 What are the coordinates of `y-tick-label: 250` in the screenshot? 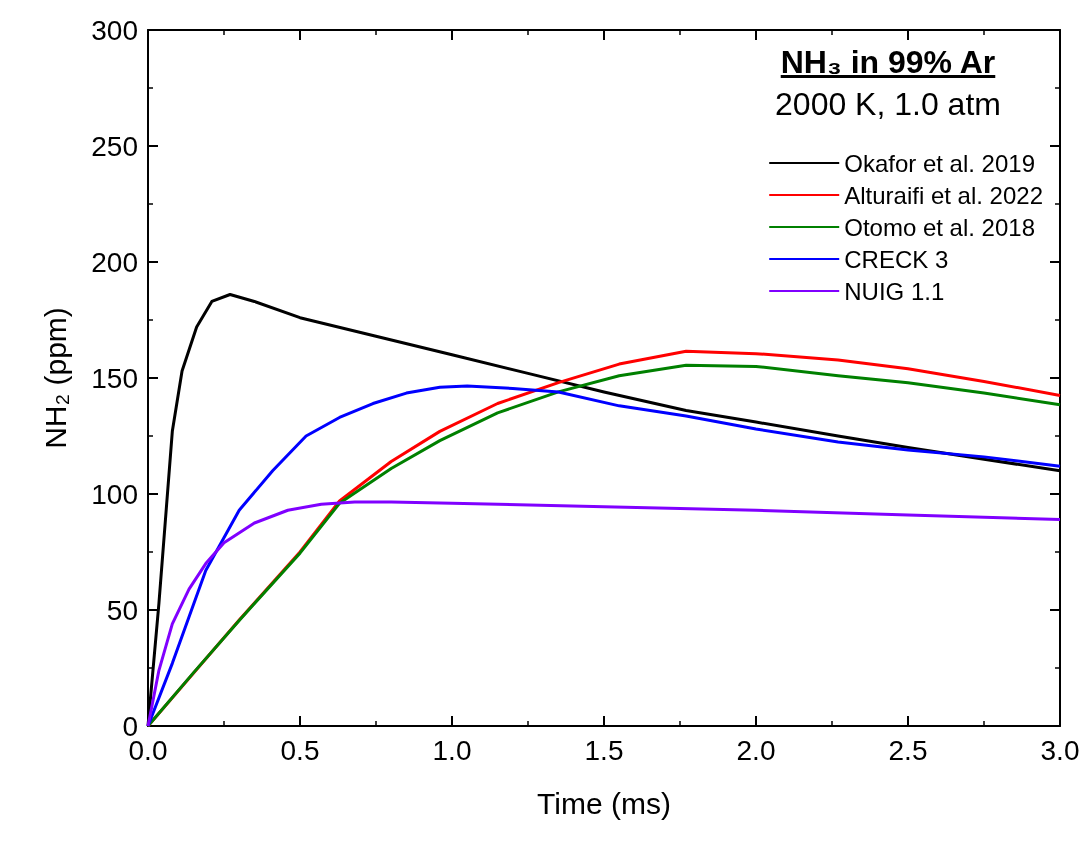 It's located at (114, 146).